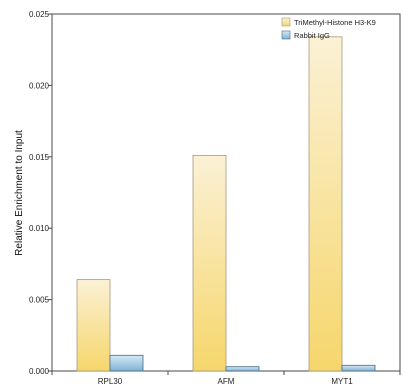  I want to click on y-tick-label: 0.015, so click(39, 157).